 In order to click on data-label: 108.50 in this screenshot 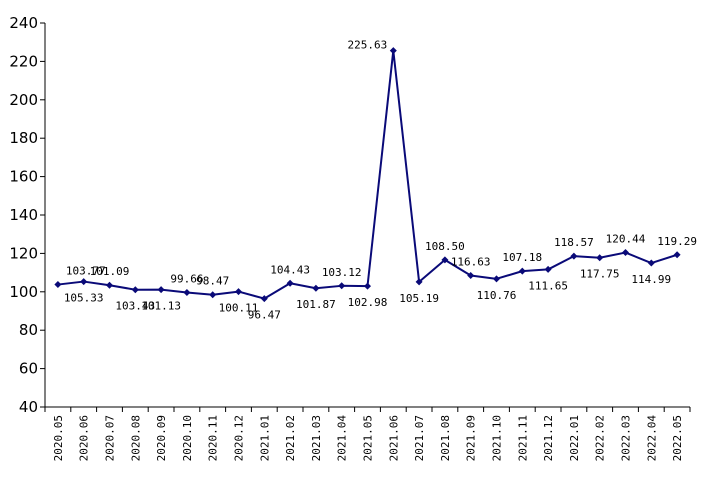, I will do `click(445, 246)`.